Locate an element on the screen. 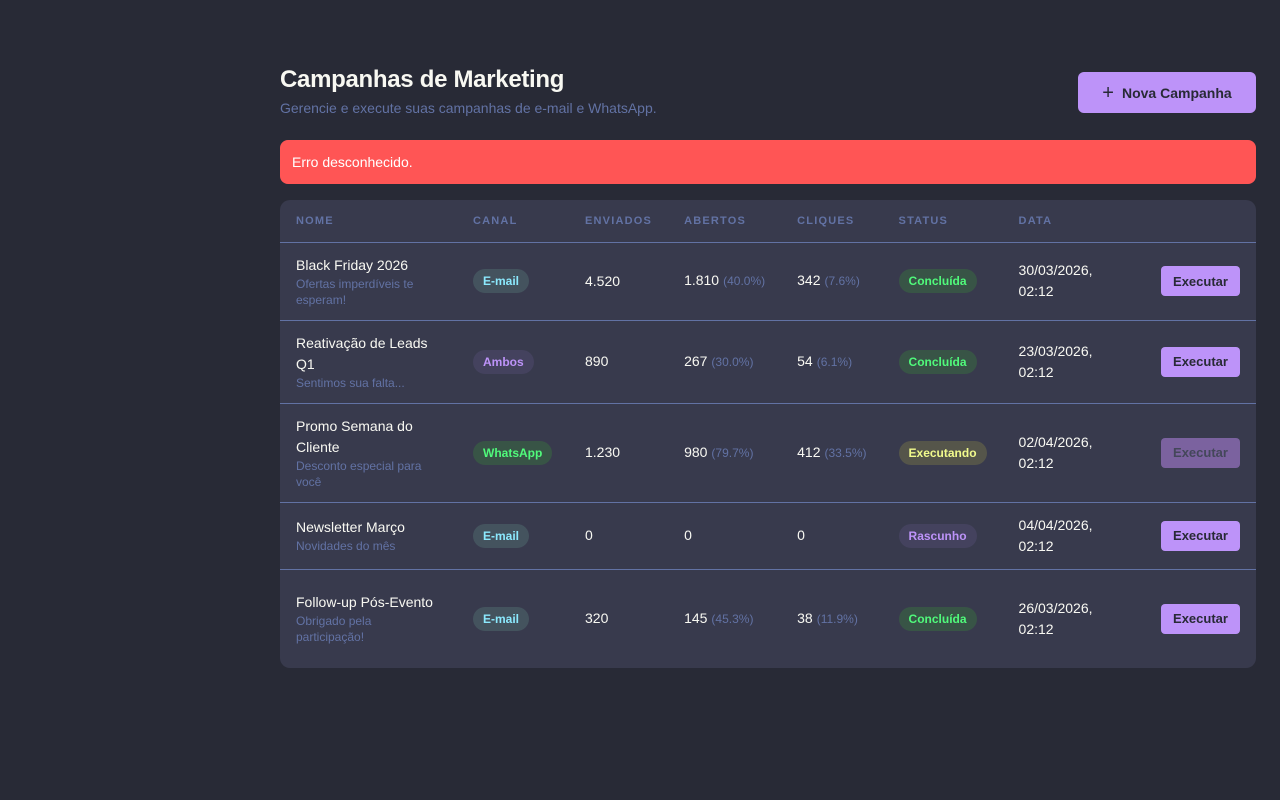 The image size is (1280, 800). cell-opened: 0 is located at coordinates (725, 536).